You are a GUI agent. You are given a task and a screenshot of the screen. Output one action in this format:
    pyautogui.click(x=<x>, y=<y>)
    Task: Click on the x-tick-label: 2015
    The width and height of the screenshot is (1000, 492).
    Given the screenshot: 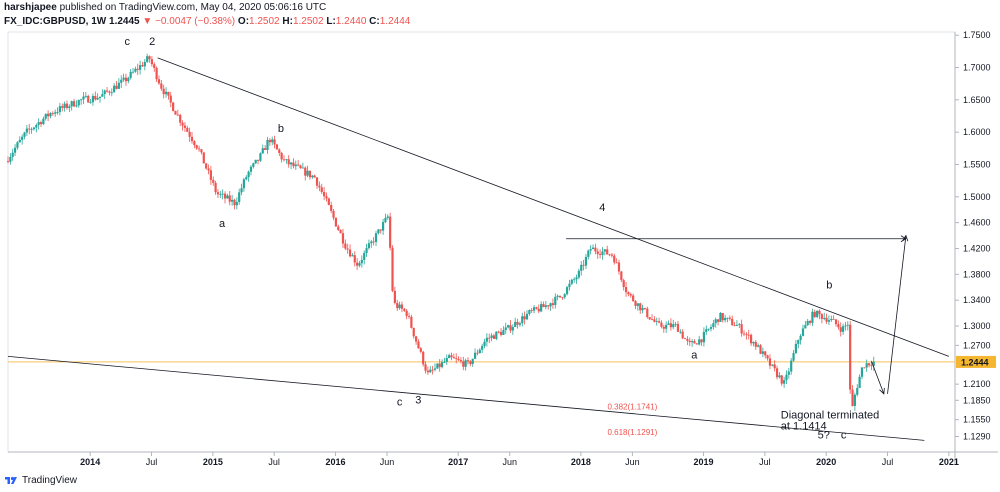 What is the action you would take?
    pyautogui.click(x=213, y=462)
    